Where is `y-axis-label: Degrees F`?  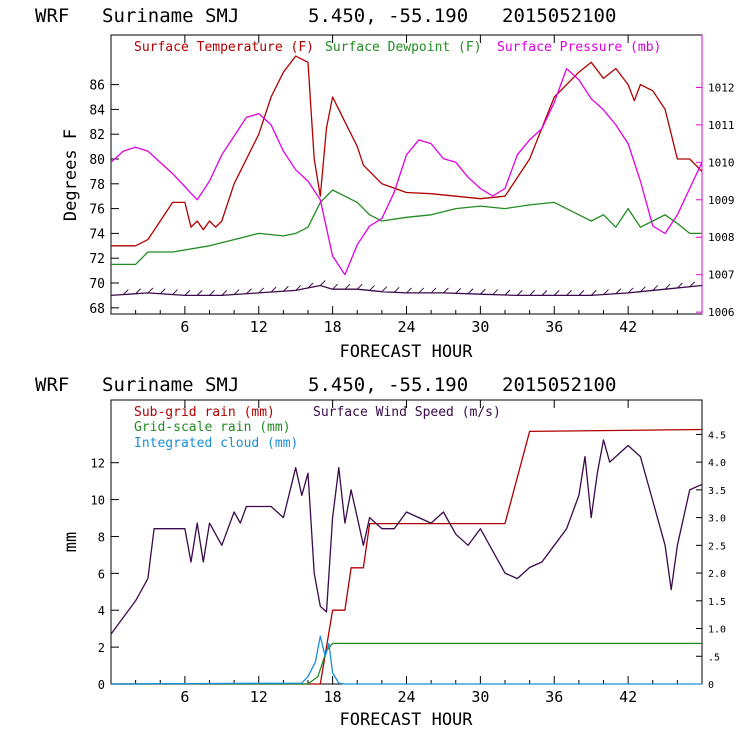
y-axis-label: Degrees F is located at coordinates (71, 175).